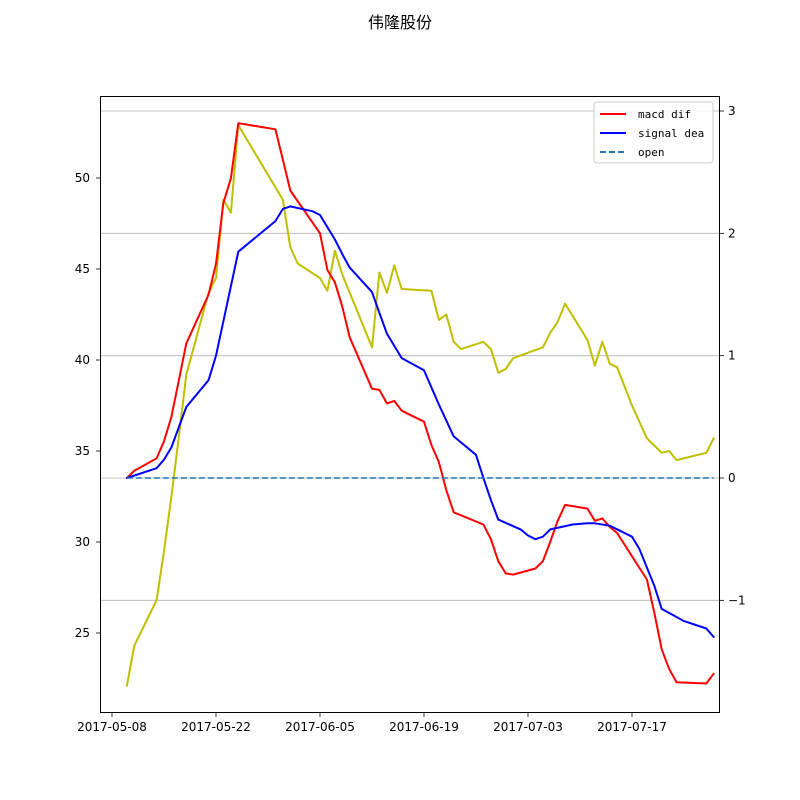 The width and height of the screenshot is (800, 800). What do you see at coordinates (671, 133) in the screenshot?
I see `legend-label: signal dea` at bounding box center [671, 133].